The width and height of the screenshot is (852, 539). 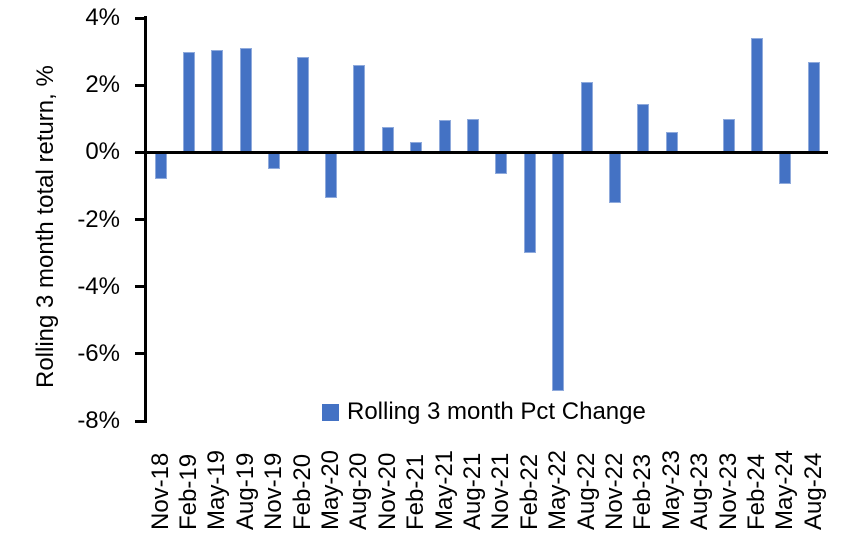 I want to click on y-tick-label: -8%, so click(x=98, y=420).